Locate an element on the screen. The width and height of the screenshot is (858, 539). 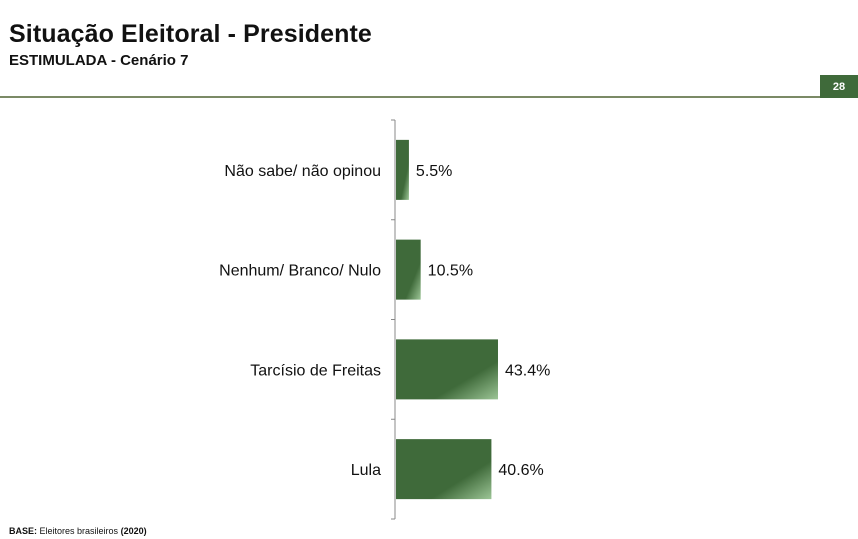
chart-bars-group is located at coordinates (447, 319).